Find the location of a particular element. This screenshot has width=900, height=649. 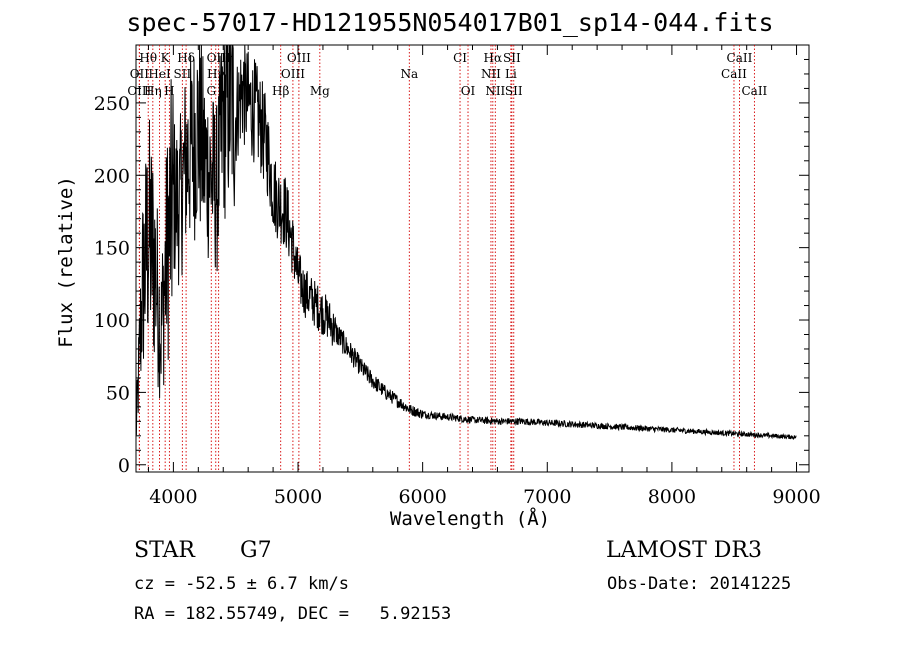

x-tick-label: 5000 is located at coordinates (298, 497).